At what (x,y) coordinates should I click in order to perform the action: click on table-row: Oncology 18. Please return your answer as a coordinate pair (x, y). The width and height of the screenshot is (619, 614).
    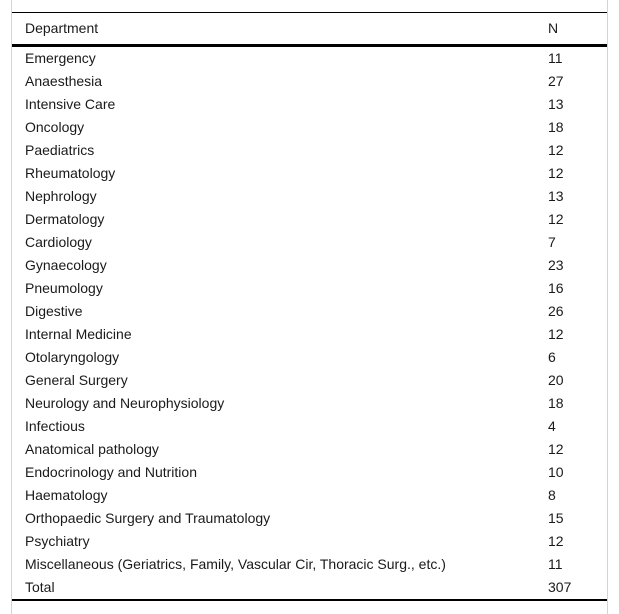
    Looking at the image, I should click on (309, 127).